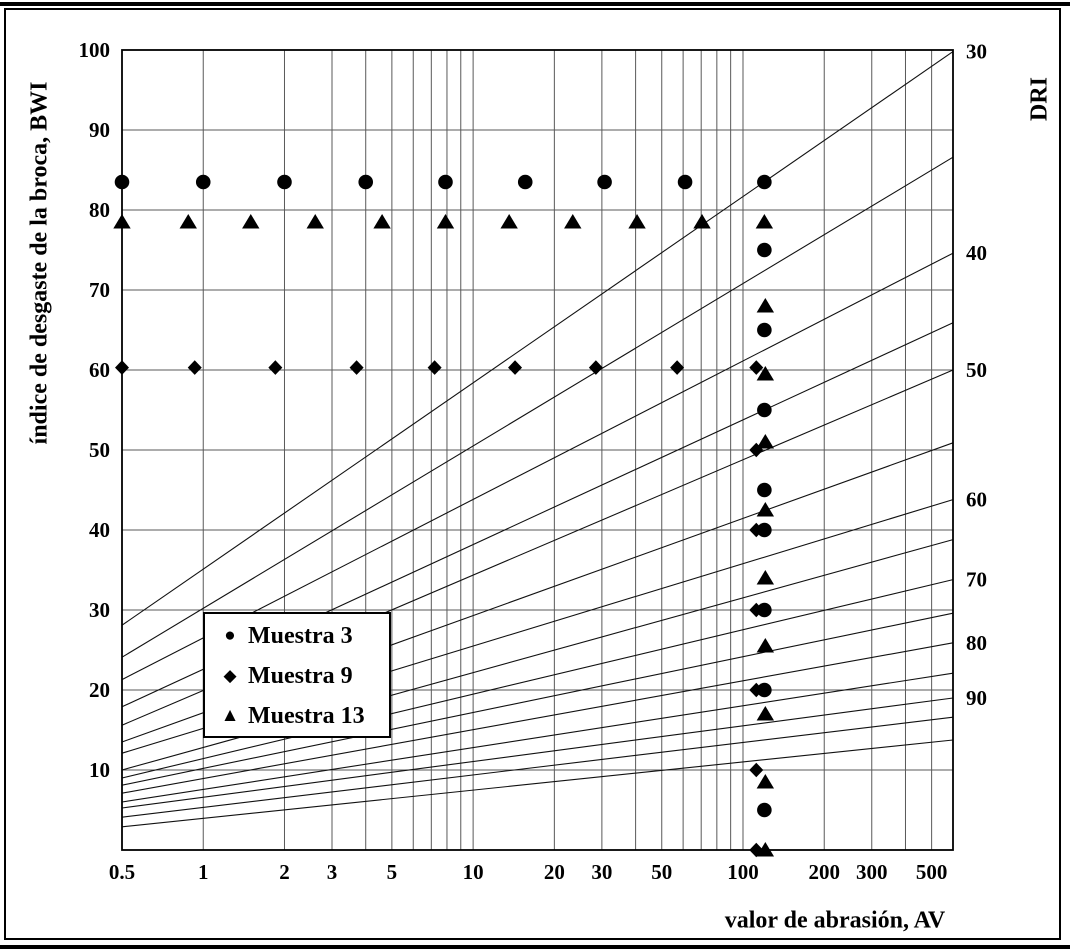 This screenshot has width=1070, height=952. Describe the element at coordinates (306, 716) in the screenshot. I see `legend-item-label: Muestra 13` at that location.